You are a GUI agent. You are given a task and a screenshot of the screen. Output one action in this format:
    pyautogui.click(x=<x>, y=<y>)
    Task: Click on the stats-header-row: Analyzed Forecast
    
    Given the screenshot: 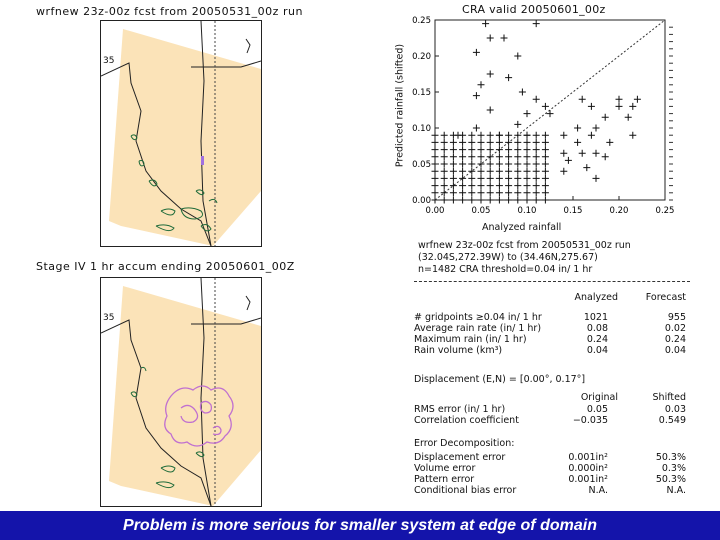 What is the action you would take?
    pyautogui.click(x=550, y=297)
    